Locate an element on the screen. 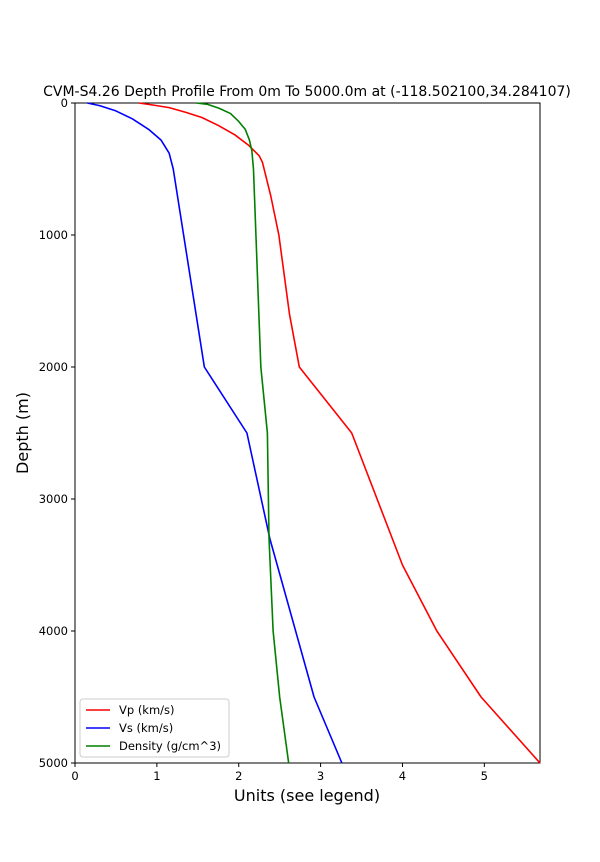 Image resolution: width=600 pixels, height=862 pixels. y-tick-label: 3000 is located at coordinates (53, 499).